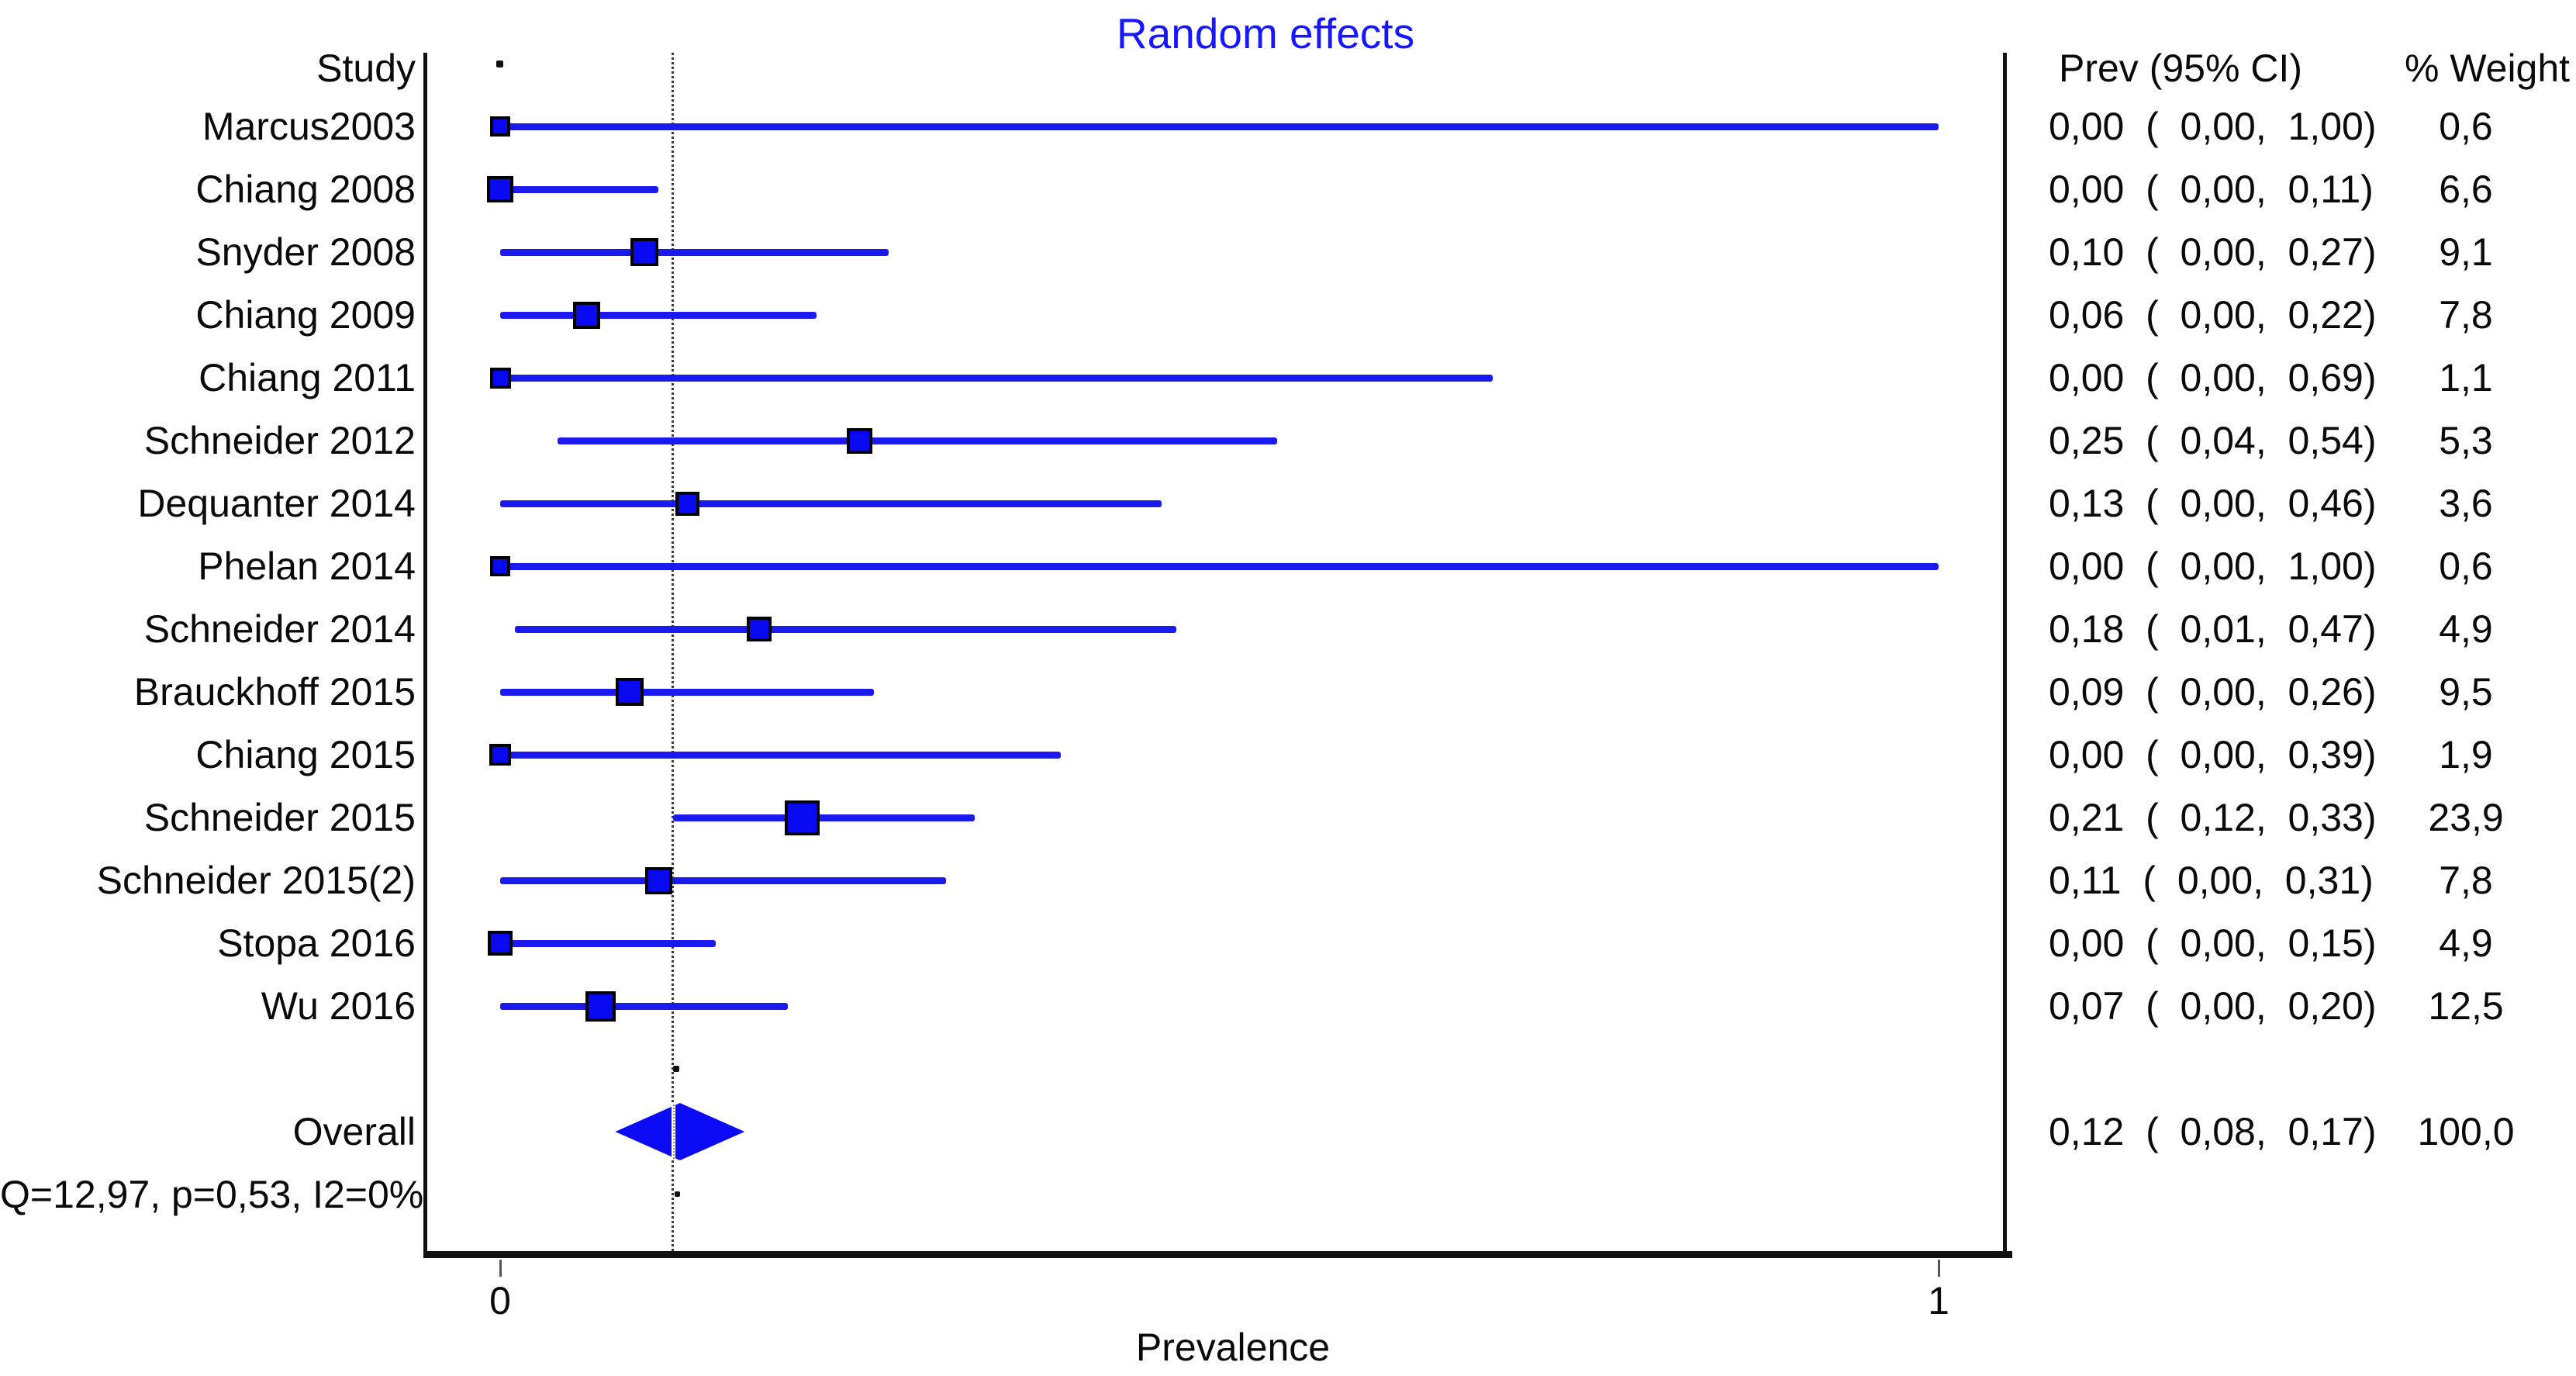  What do you see at coordinates (2211, 880) in the screenshot?
I see `ci-value: 0,11 ( 0,00, 0,31)` at bounding box center [2211, 880].